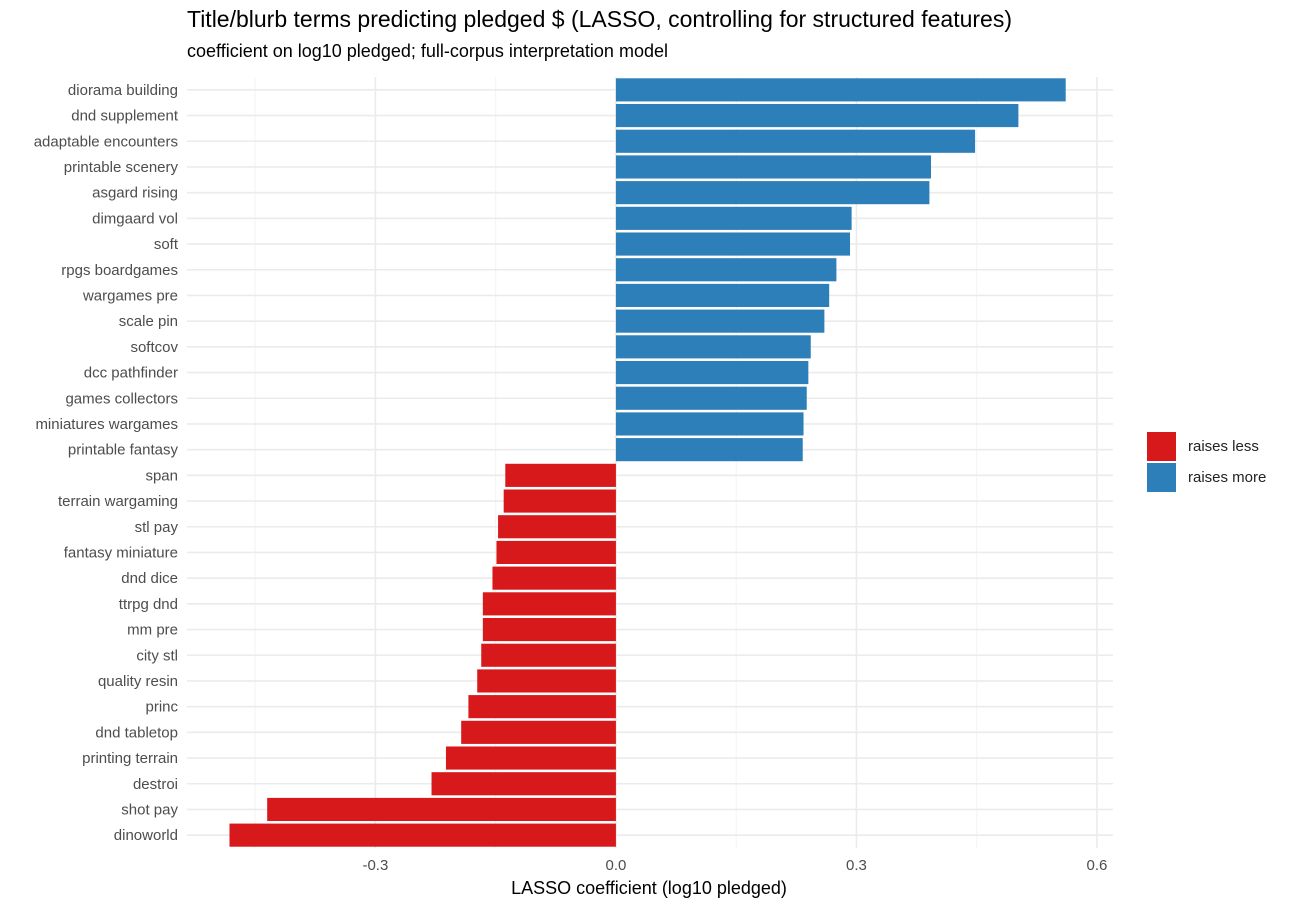 The width and height of the screenshot is (1300, 910). Describe the element at coordinates (155, 784) in the screenshot. I see `category-label: destroi` at that location.